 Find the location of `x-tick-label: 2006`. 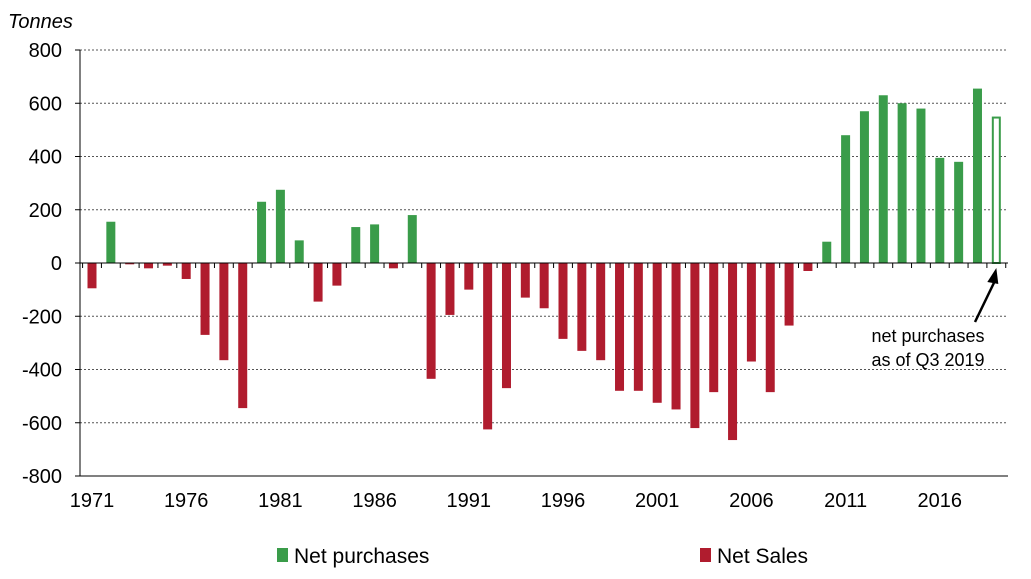

x-tick-label: 2006 is located at coordinates (751, 501).